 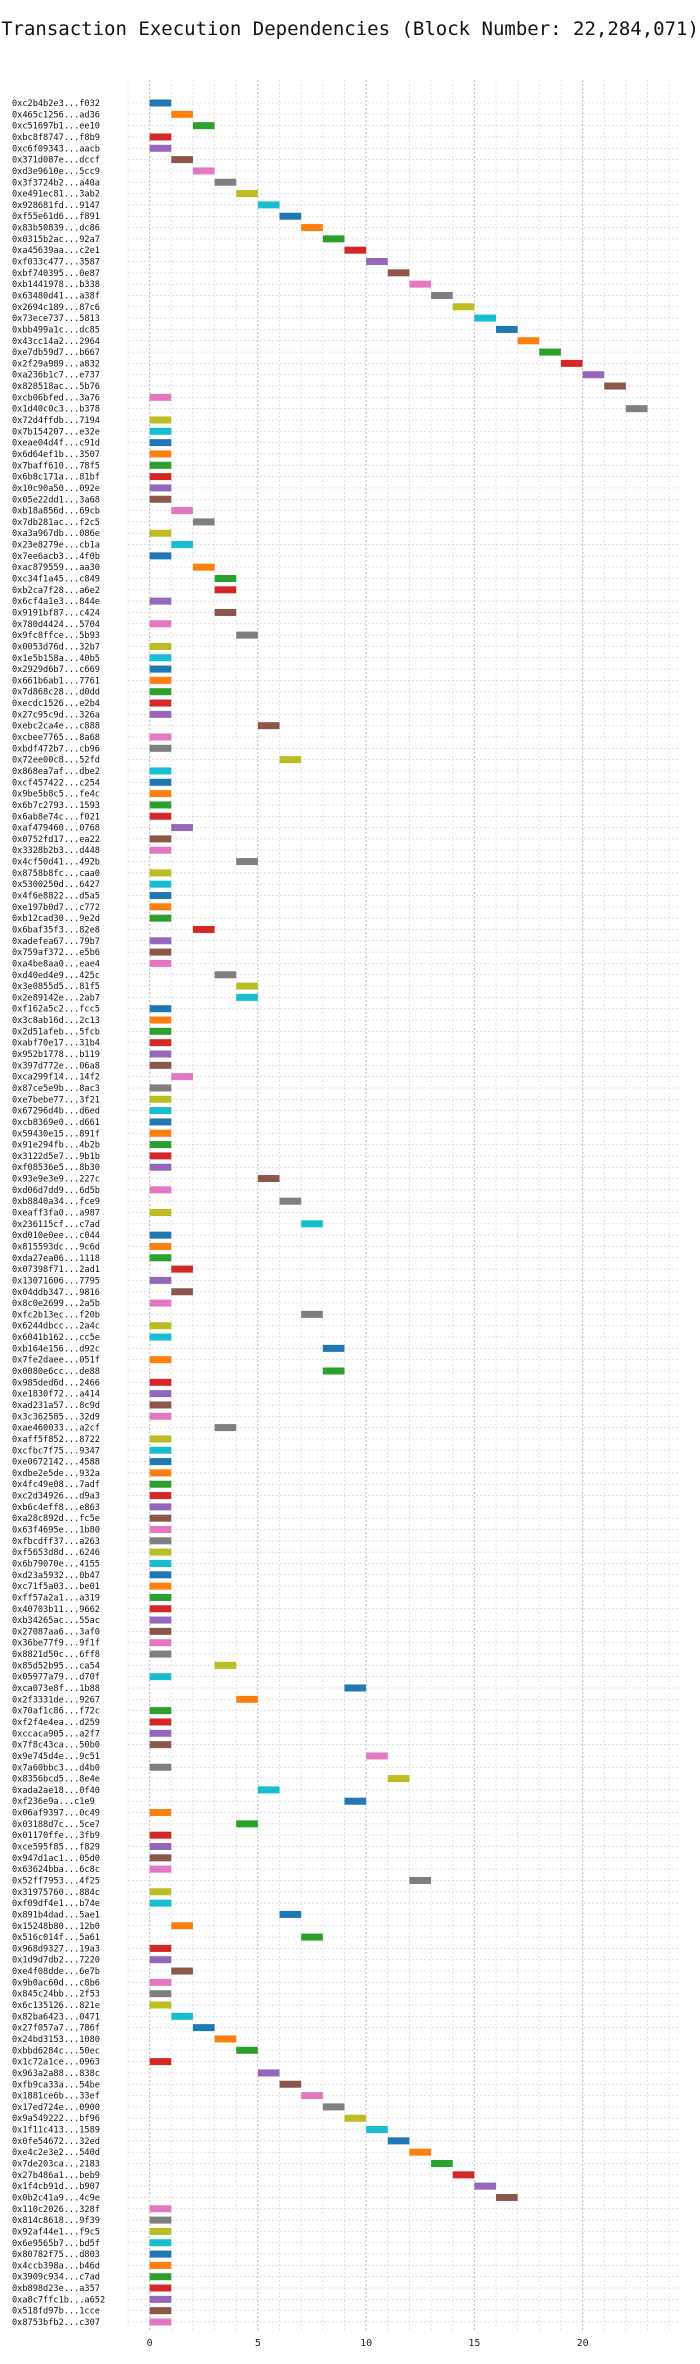 I want to click on transaction-label: 0x1e5b158a...40b5, so click(x=56, y=659).